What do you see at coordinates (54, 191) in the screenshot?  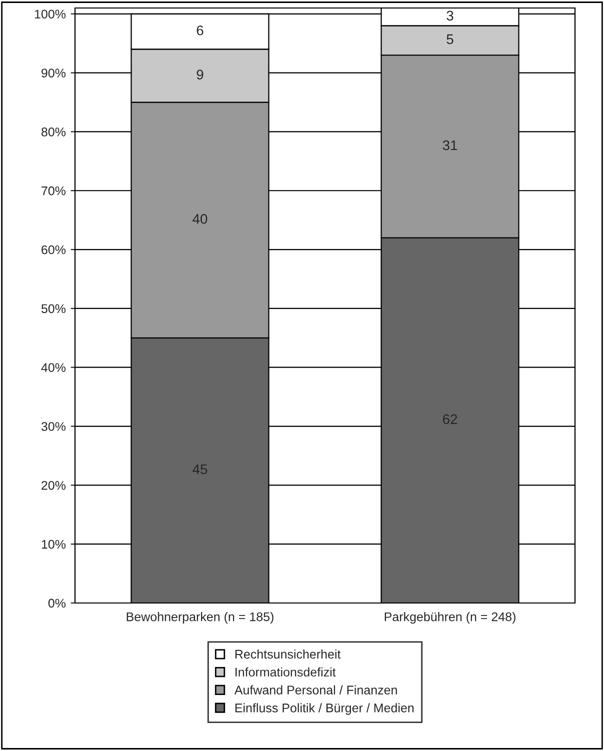 I see `y-tick-label: 70%` at bounding box center [54, 191].